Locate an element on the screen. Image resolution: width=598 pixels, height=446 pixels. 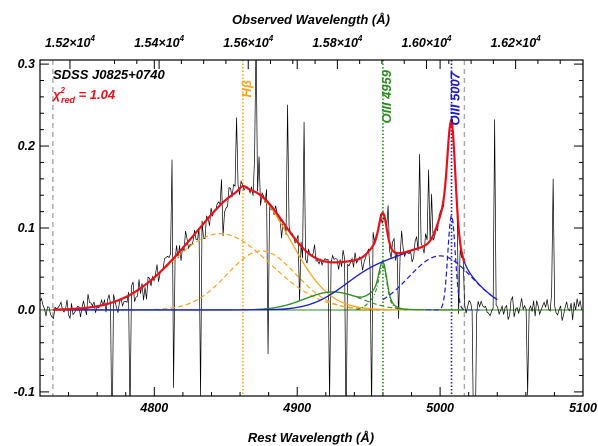
object-name: SDSS J0825+0740 is located at coordinates (109, 74).